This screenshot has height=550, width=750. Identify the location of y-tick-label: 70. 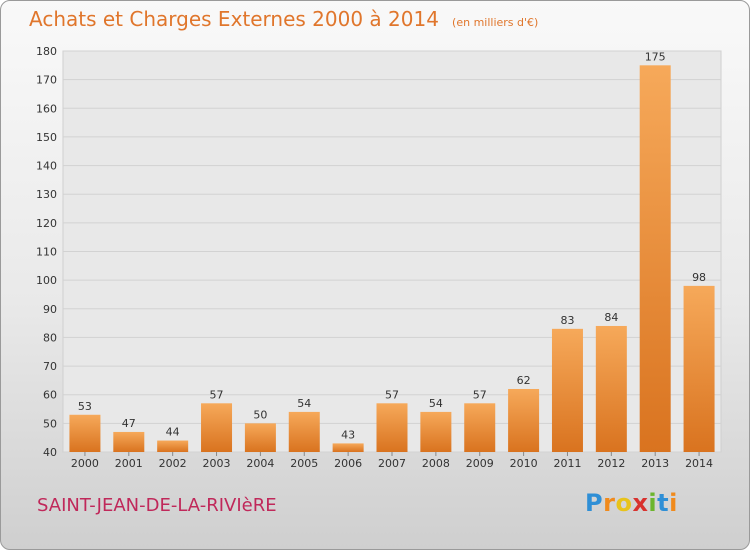
(50, 366).